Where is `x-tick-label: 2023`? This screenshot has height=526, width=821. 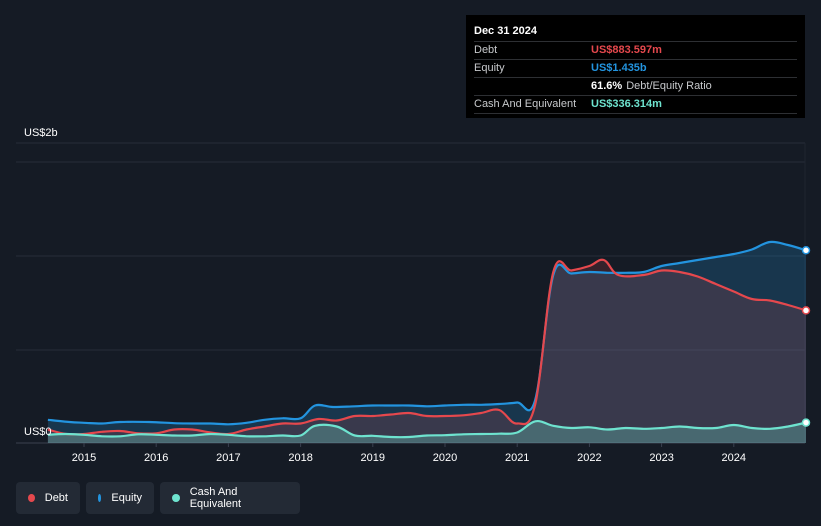 x-tick-label: 2023 is located at coordinates (661, 458).